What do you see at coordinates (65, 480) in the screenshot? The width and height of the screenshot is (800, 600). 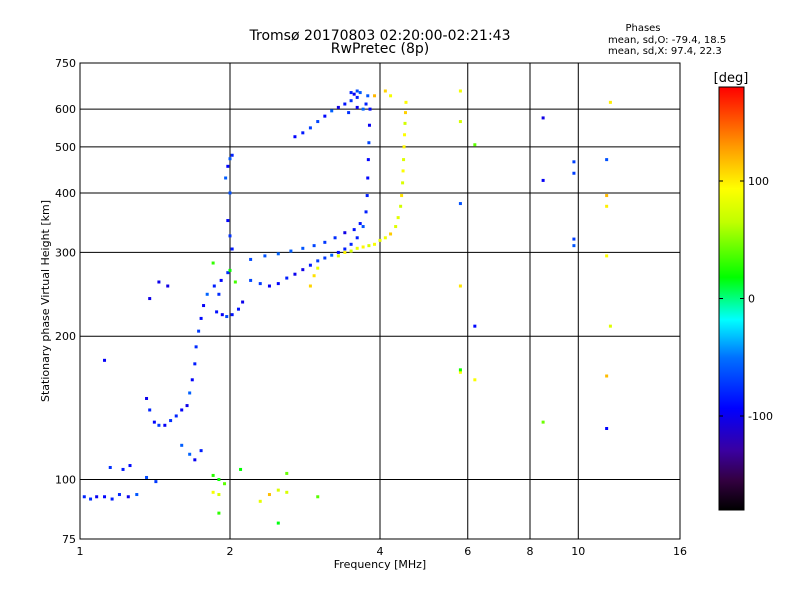 I see `y-tick-label: 100` at bounding box center [65, 480].